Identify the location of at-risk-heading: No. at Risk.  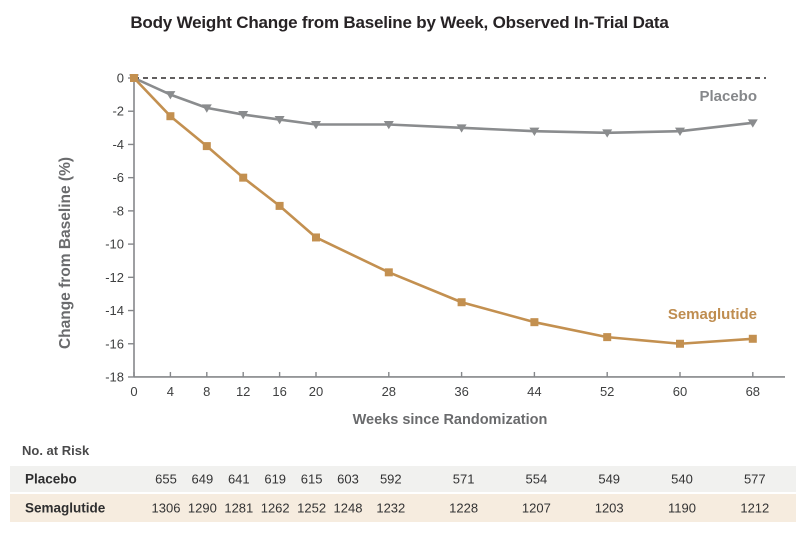
(56, 450).